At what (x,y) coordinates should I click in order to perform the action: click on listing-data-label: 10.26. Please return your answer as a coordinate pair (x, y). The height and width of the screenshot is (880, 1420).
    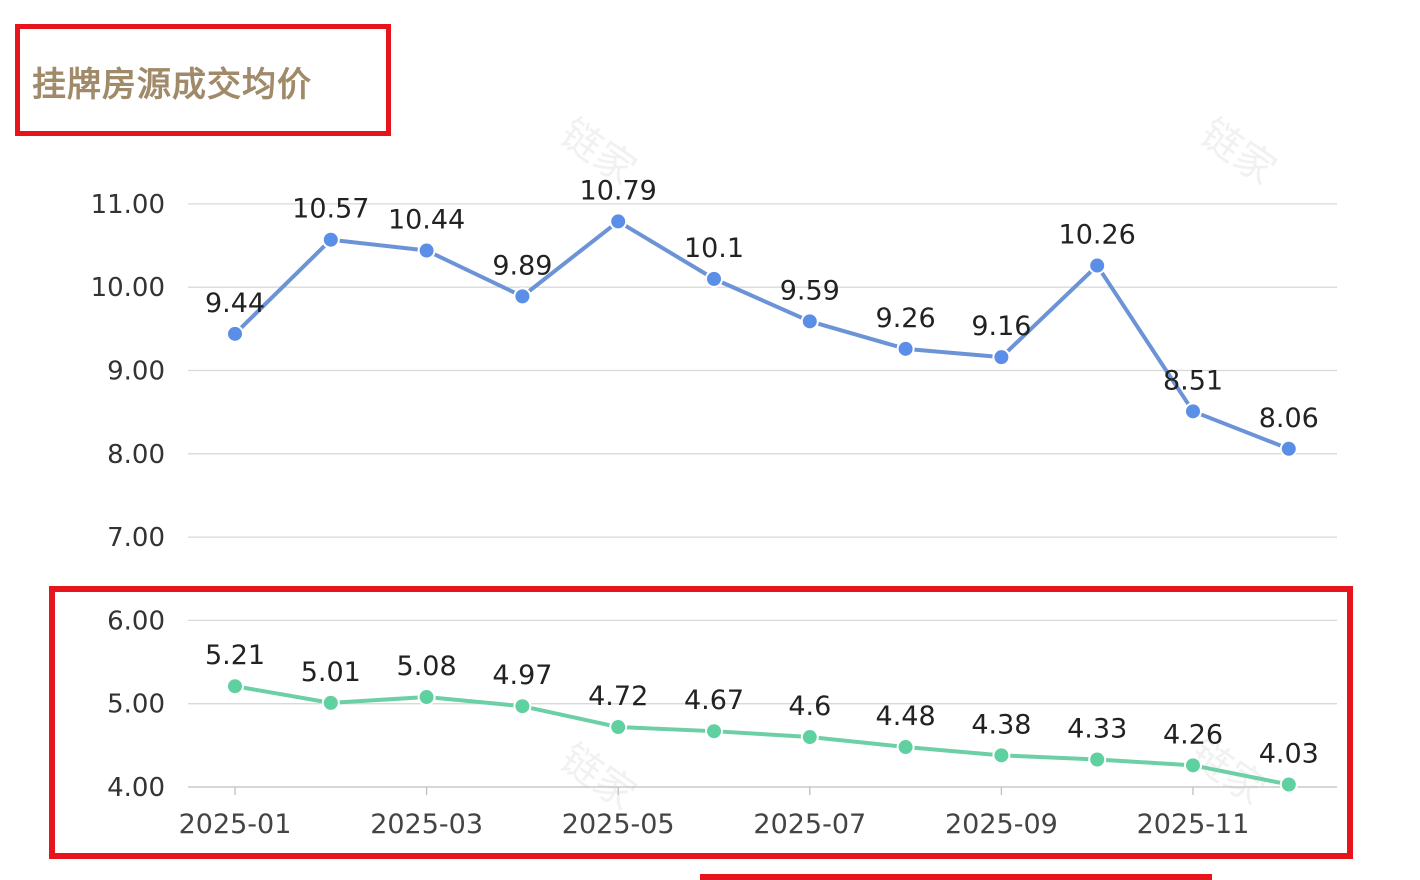
    Looking at the image, I should click on (1097, 235).